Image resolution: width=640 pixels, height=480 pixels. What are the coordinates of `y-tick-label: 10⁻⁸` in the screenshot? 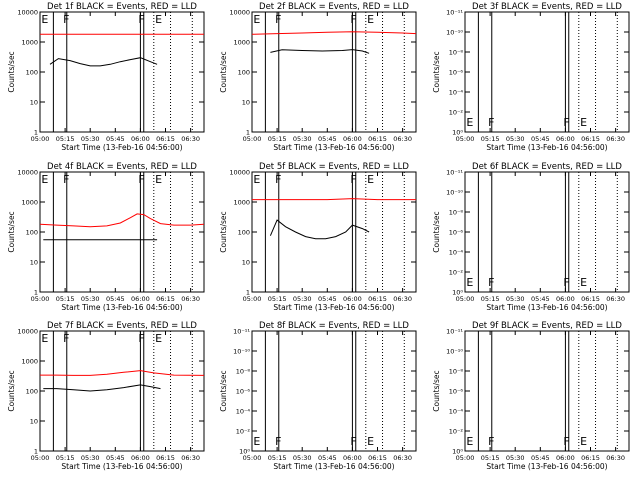 It's located at (456, 53).